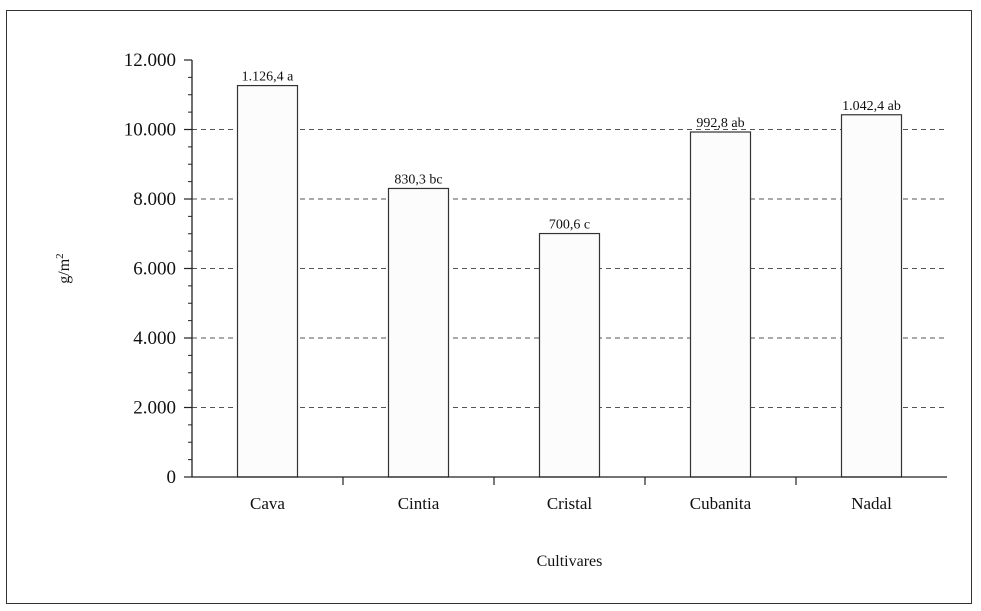 The width and height of the screenshot is (981, 611). I want to click on y-axis-title: g/m2, so click(63, 268).